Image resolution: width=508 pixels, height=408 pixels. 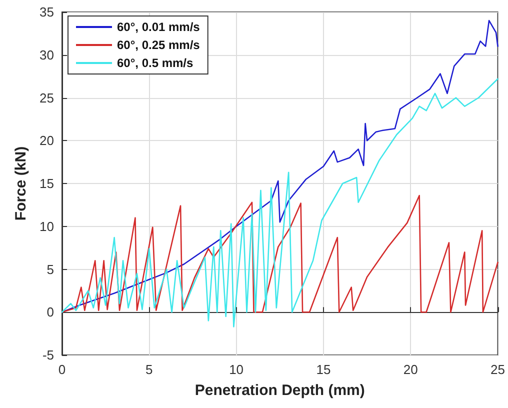 What do you see at coordinates (47, 140) in the screenshot?
I see `y-tick-label: 20` at bounding box center [47, 140].